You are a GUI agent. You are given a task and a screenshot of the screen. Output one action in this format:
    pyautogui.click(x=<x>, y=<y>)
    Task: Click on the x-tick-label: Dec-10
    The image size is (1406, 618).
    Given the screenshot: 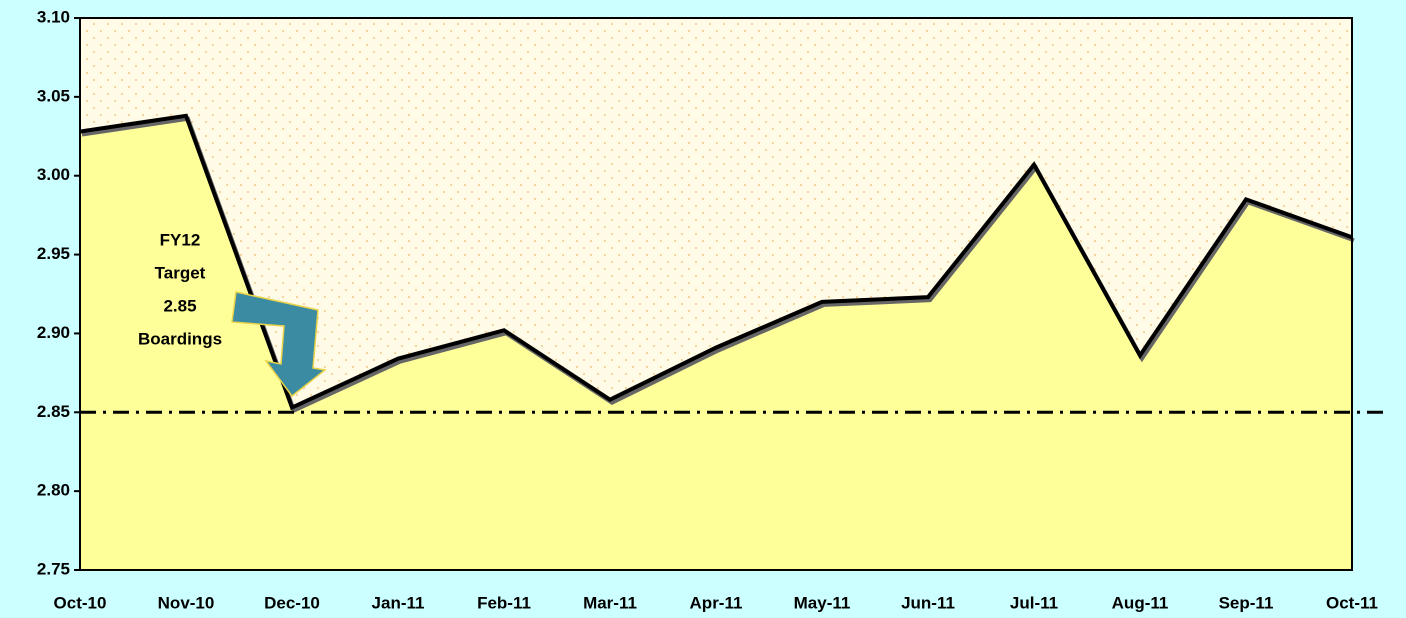 What is the action you would take?
    pyautogui.click(x=292, y=602)
    